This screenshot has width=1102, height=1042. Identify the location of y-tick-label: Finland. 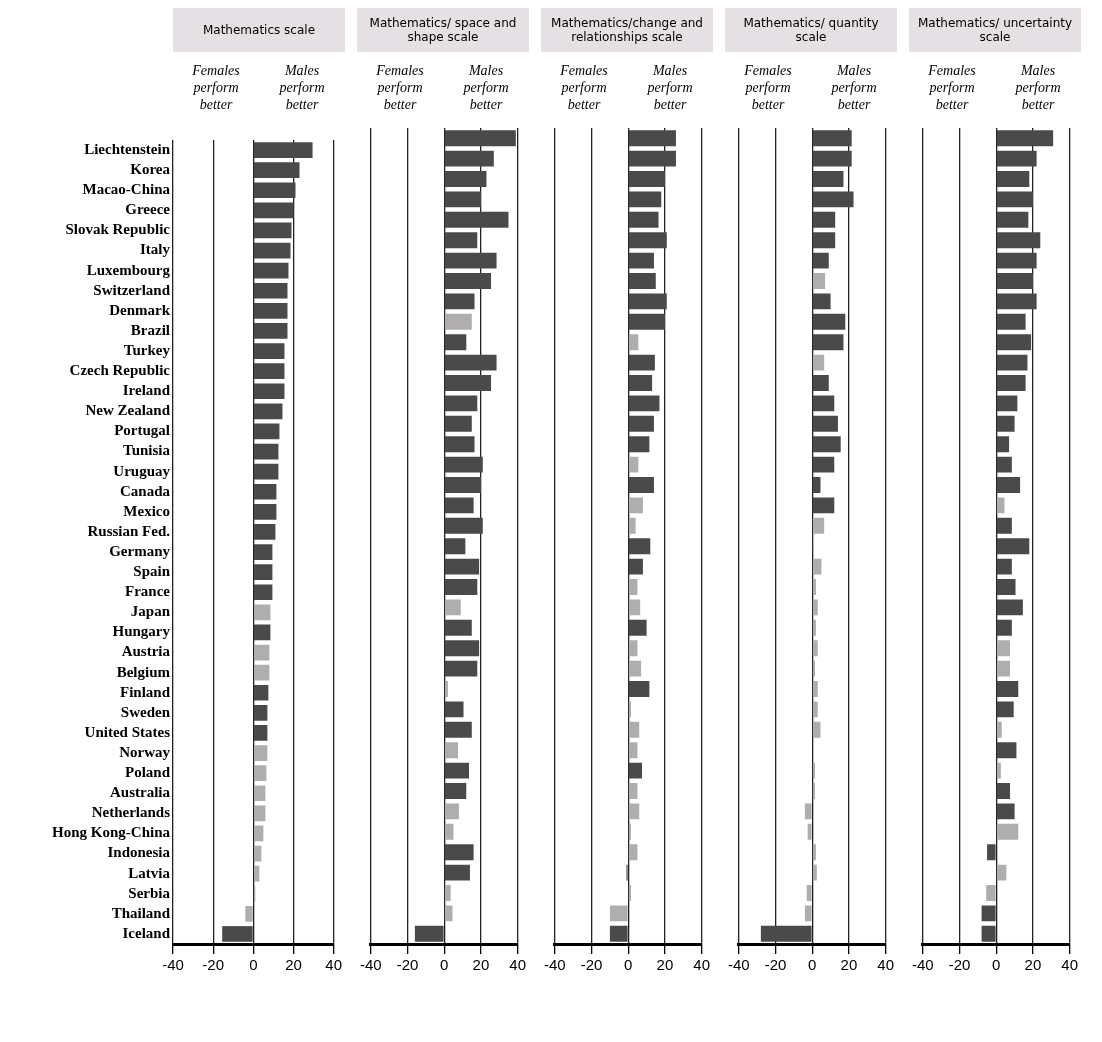
(145, 691).